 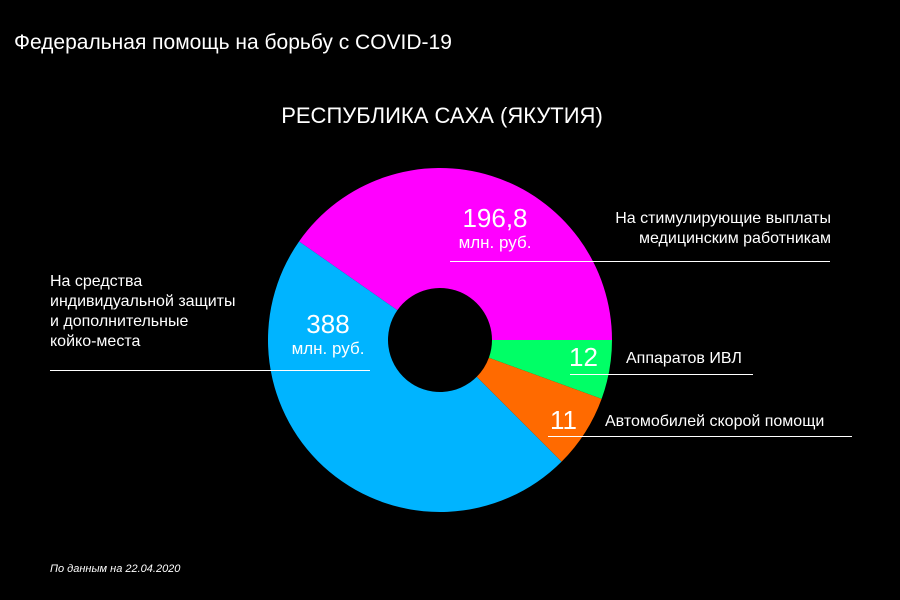 What do you see at coordinates (495, 227) in the screenshot?
I see `slice-value-bonus: 196,8 млн. руб.` at bounding box center [495, 227].